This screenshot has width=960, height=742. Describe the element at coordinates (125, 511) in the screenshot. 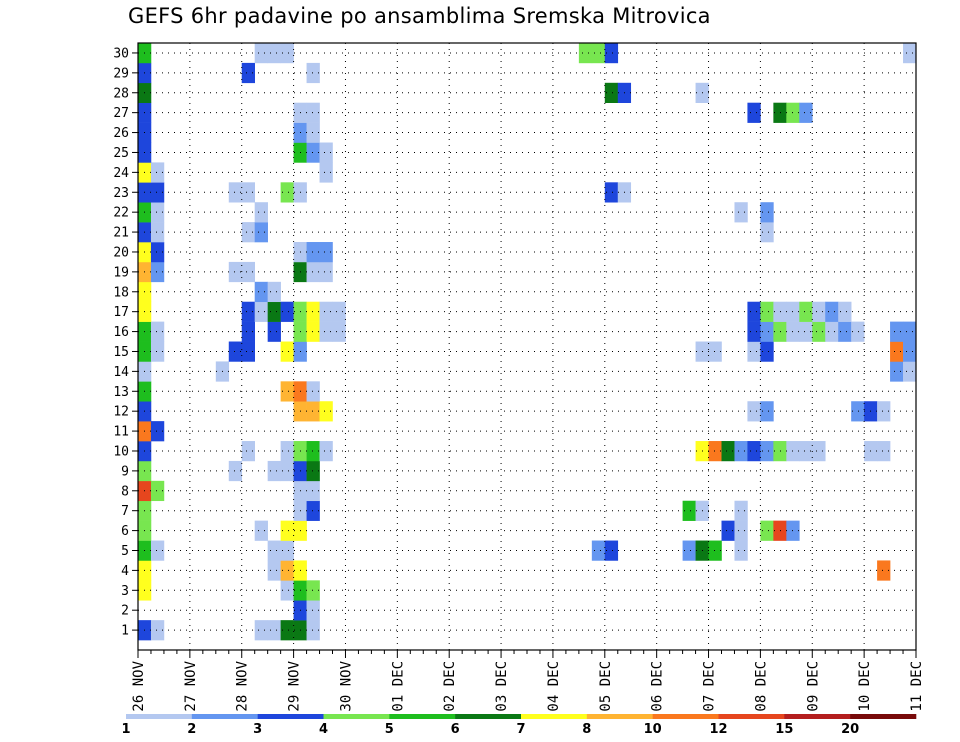

I see `ytick-label-7: 7` at that location.